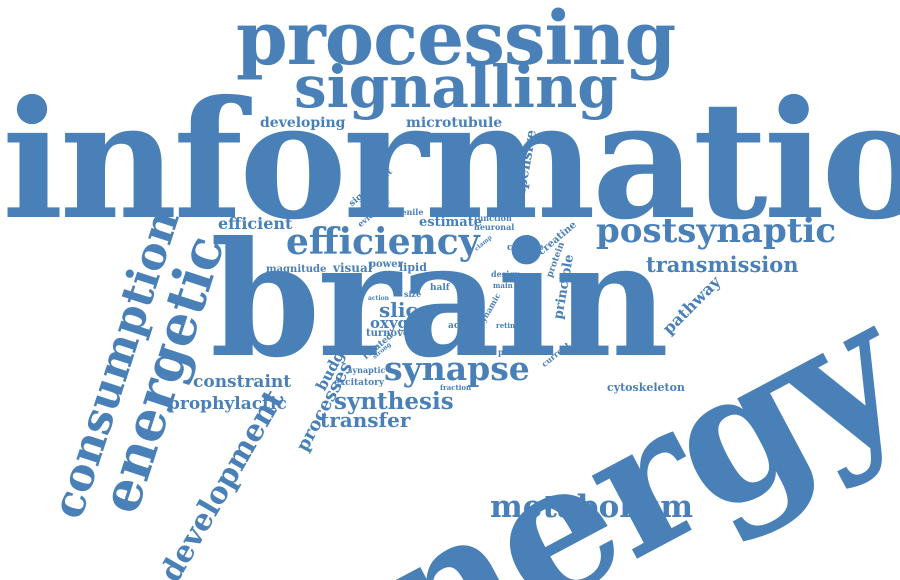 The image size is (900, 580). What do you see at coordinates (383, 242) in the screenshot?
I see `word-efficiency: efficiency` at bounding box center [383, 242].